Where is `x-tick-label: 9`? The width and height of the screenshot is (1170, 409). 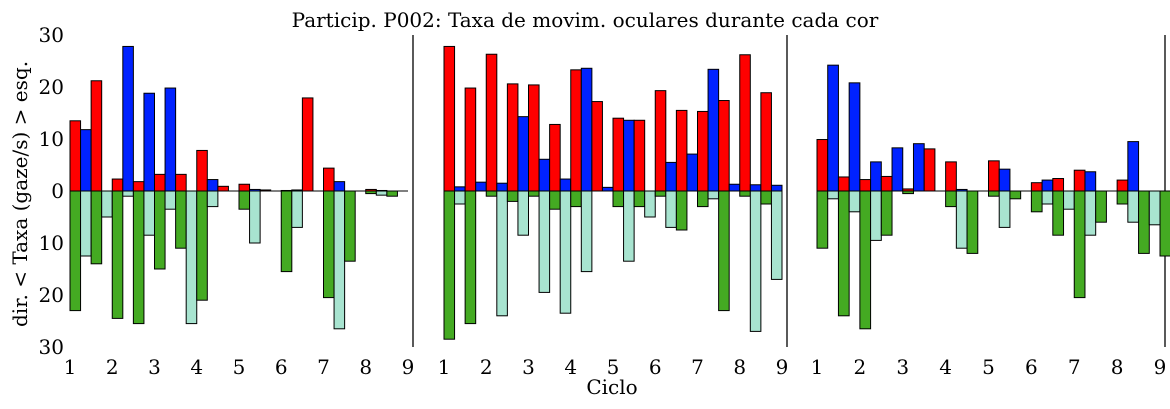
x-tick-label: 9 is located at coordinates (1160, 367).